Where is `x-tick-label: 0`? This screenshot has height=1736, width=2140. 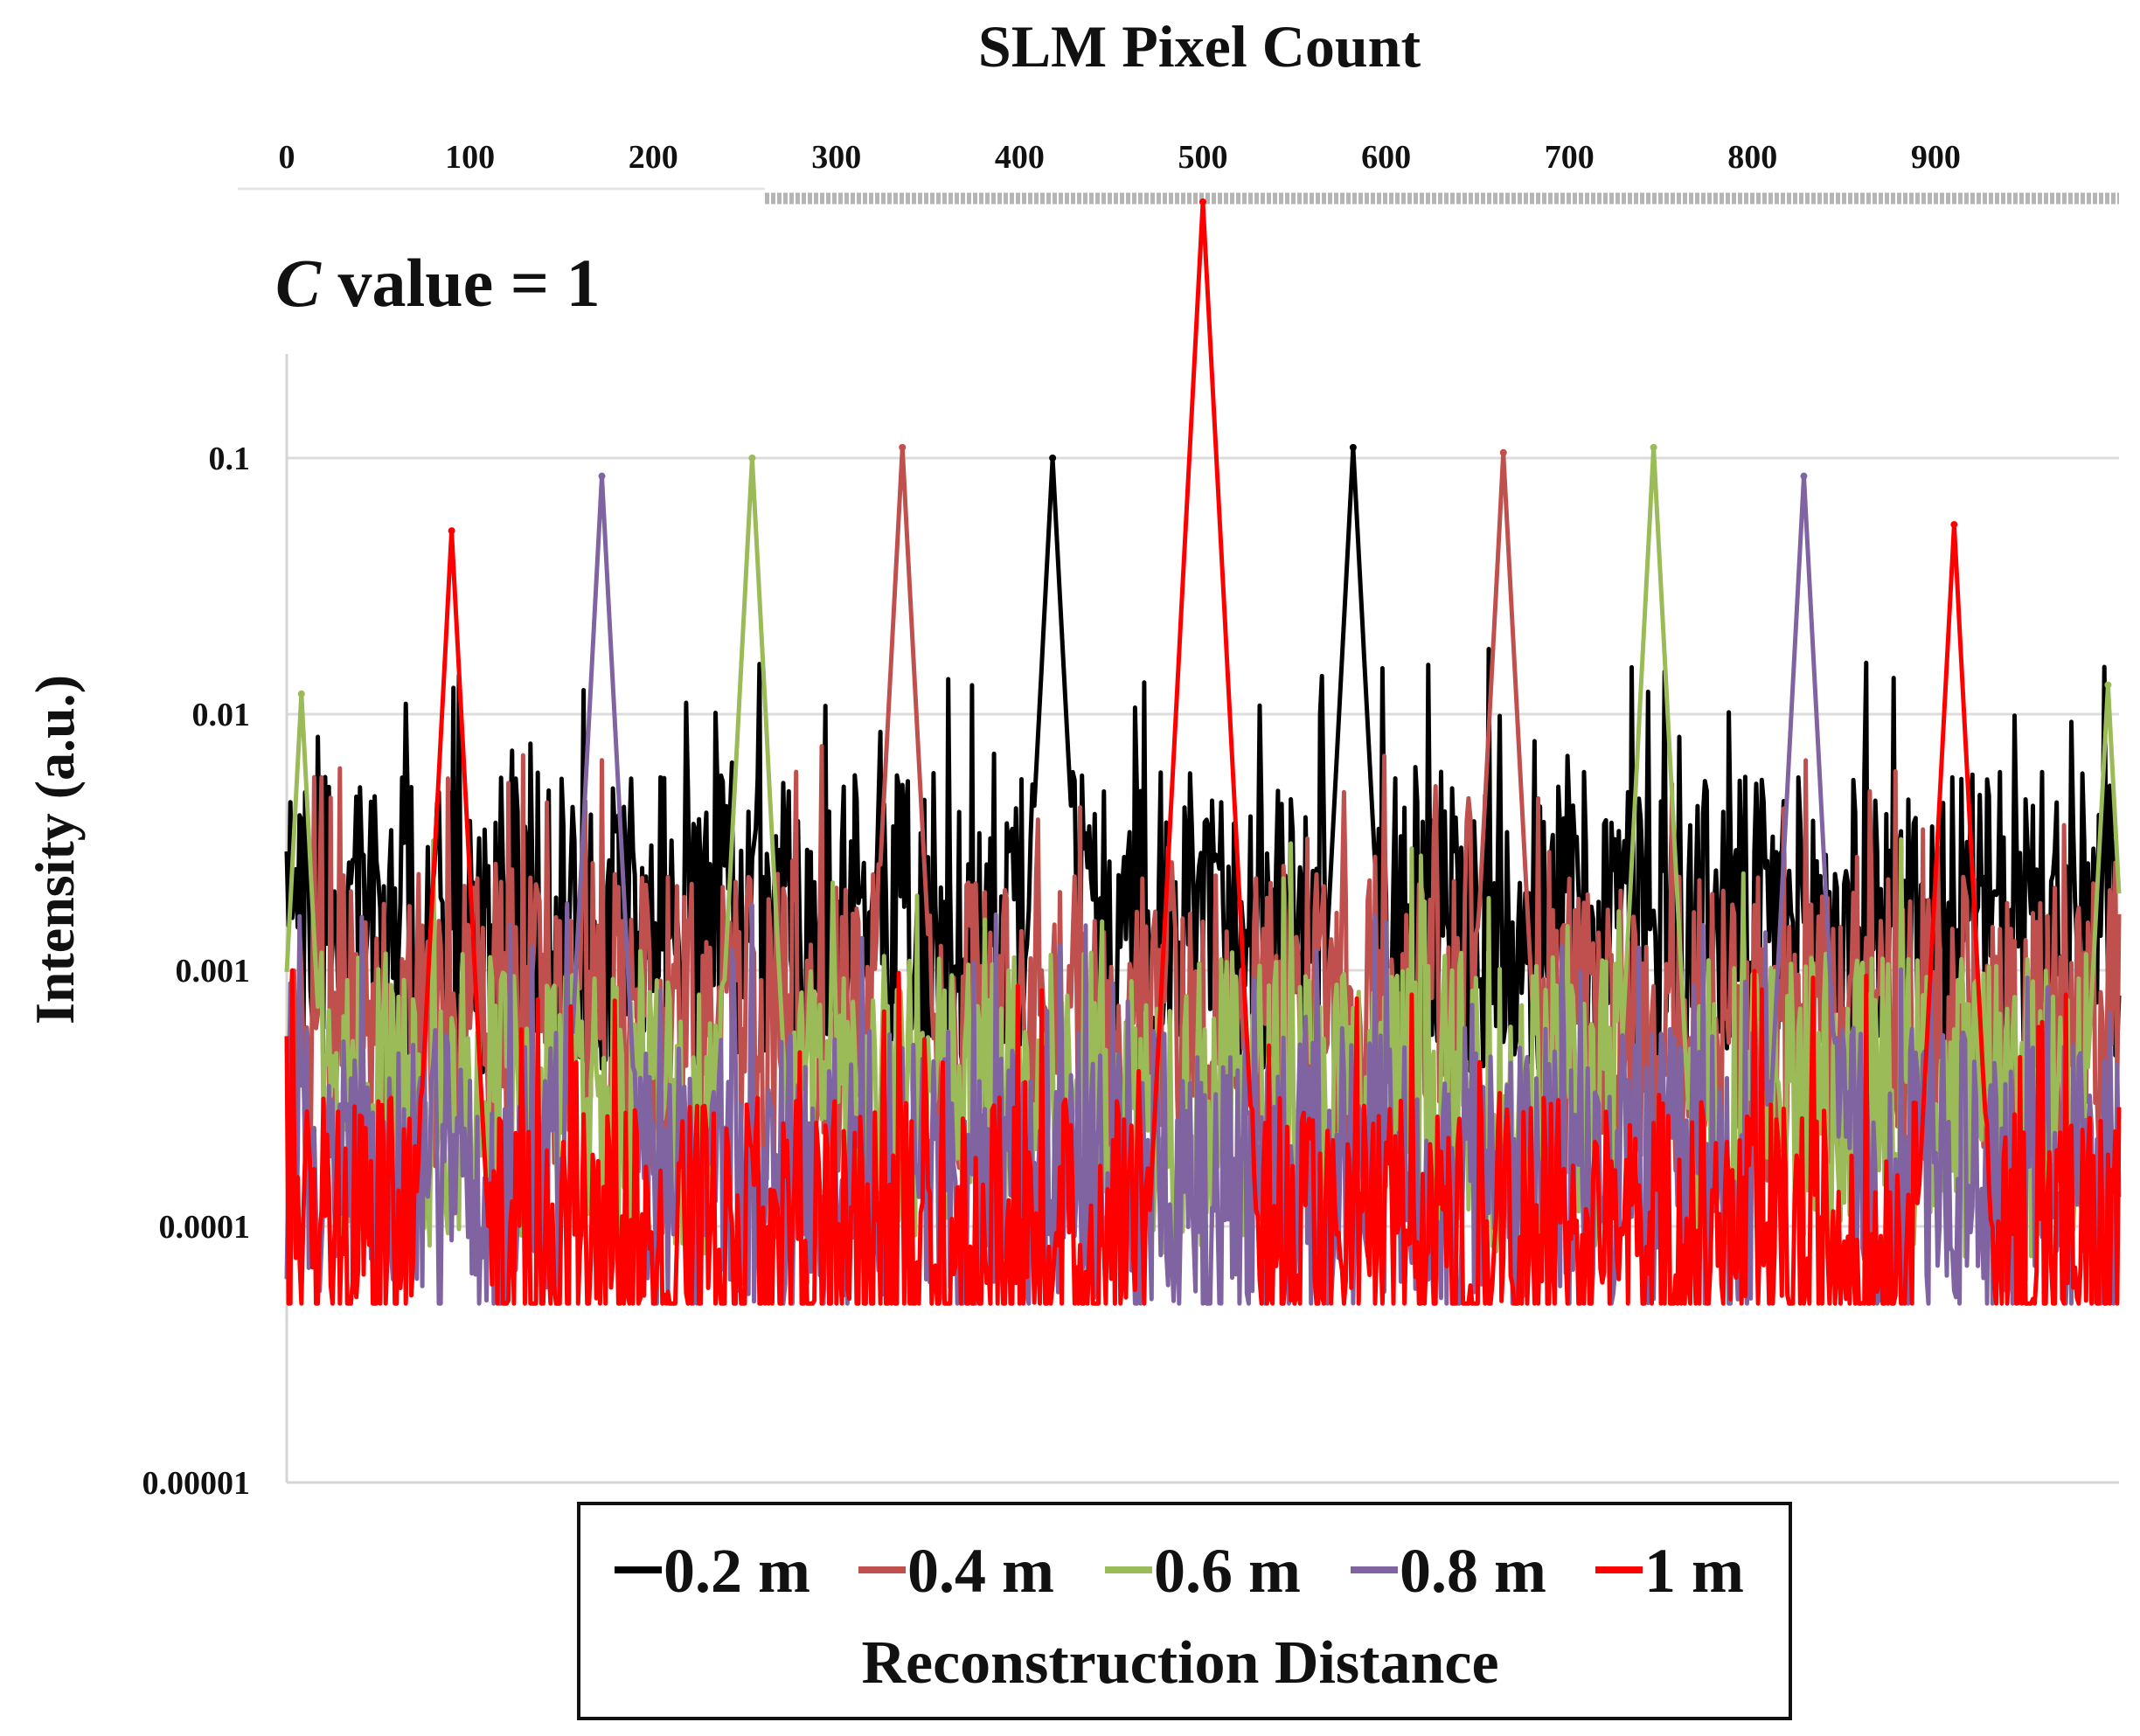 x-tick-label: 0 is located at coordinates (287, 157).